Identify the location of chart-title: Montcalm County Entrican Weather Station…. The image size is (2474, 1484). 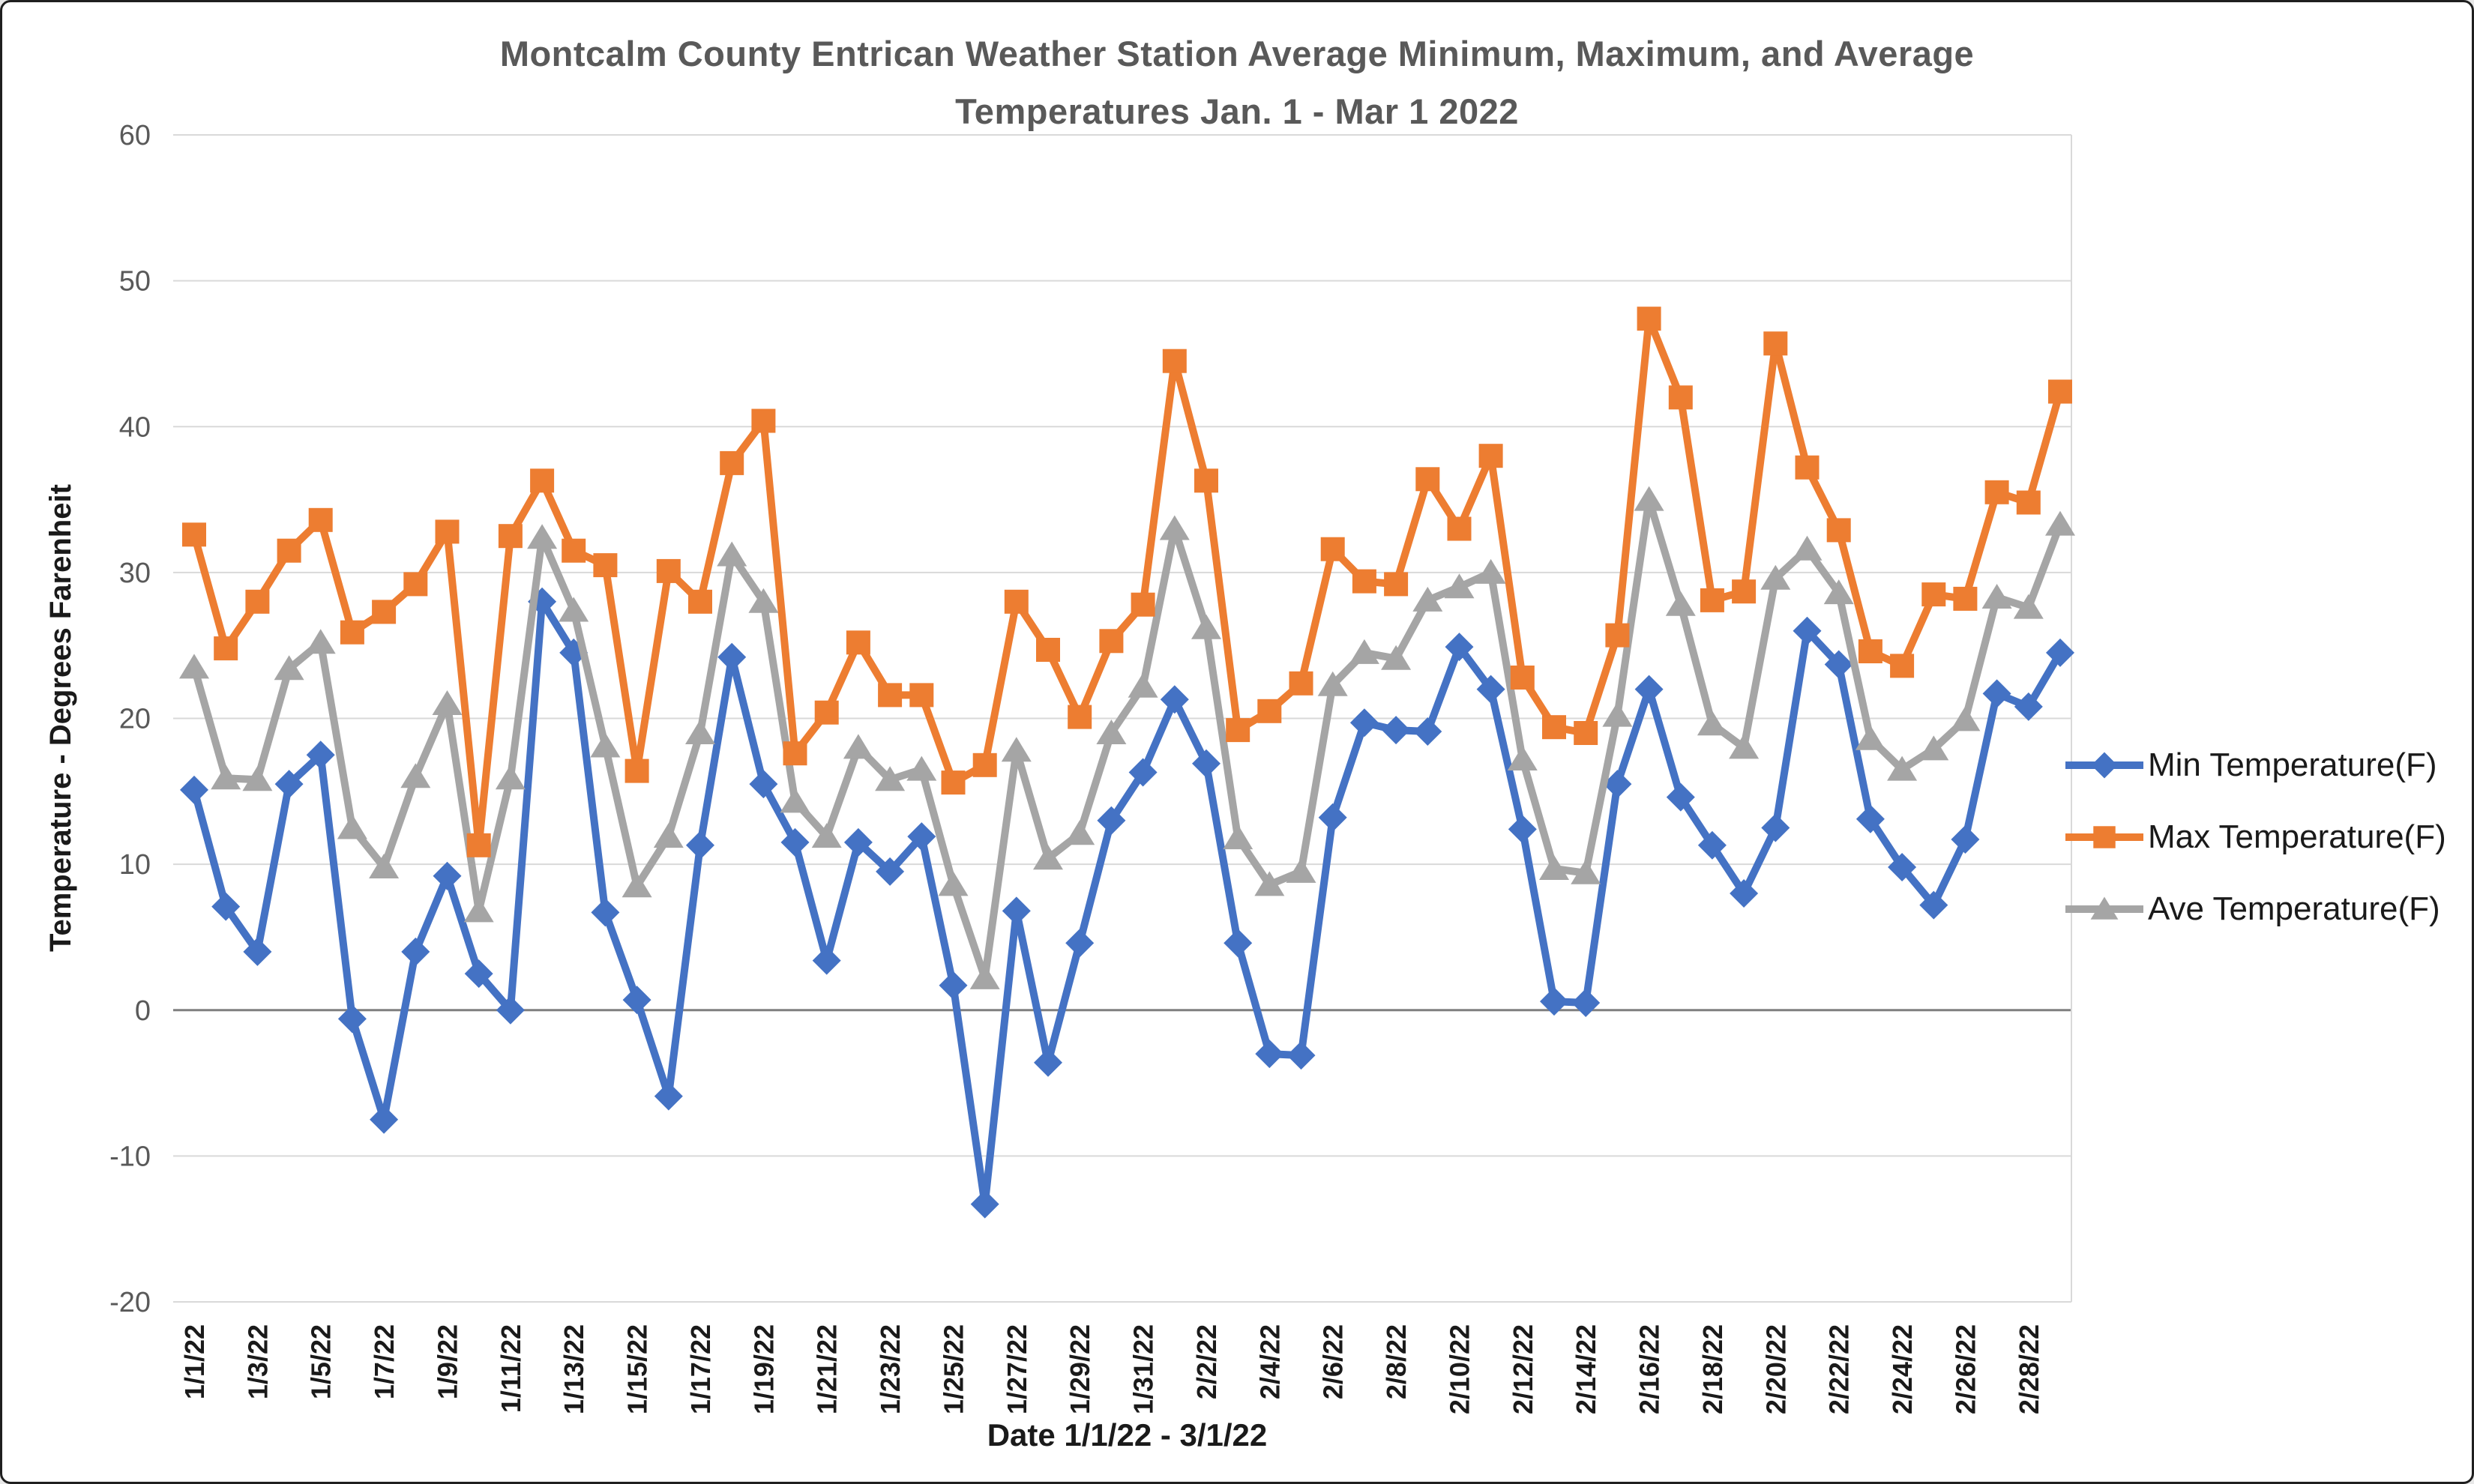
(1237, 83).